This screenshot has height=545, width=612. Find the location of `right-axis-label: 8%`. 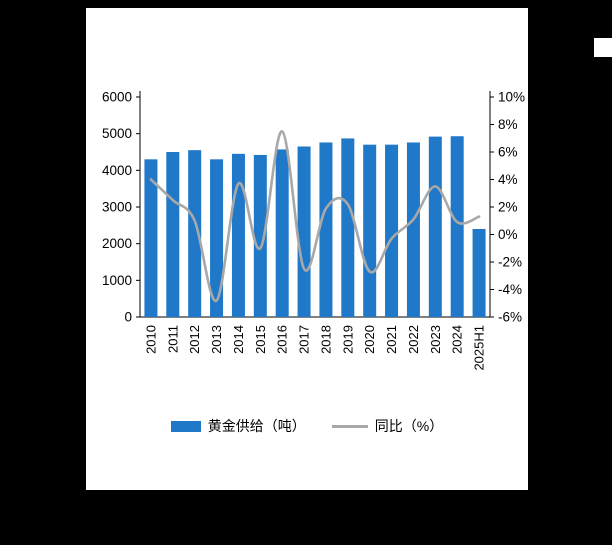

right-axis-label: 8% is located at coordinates (508, 124).